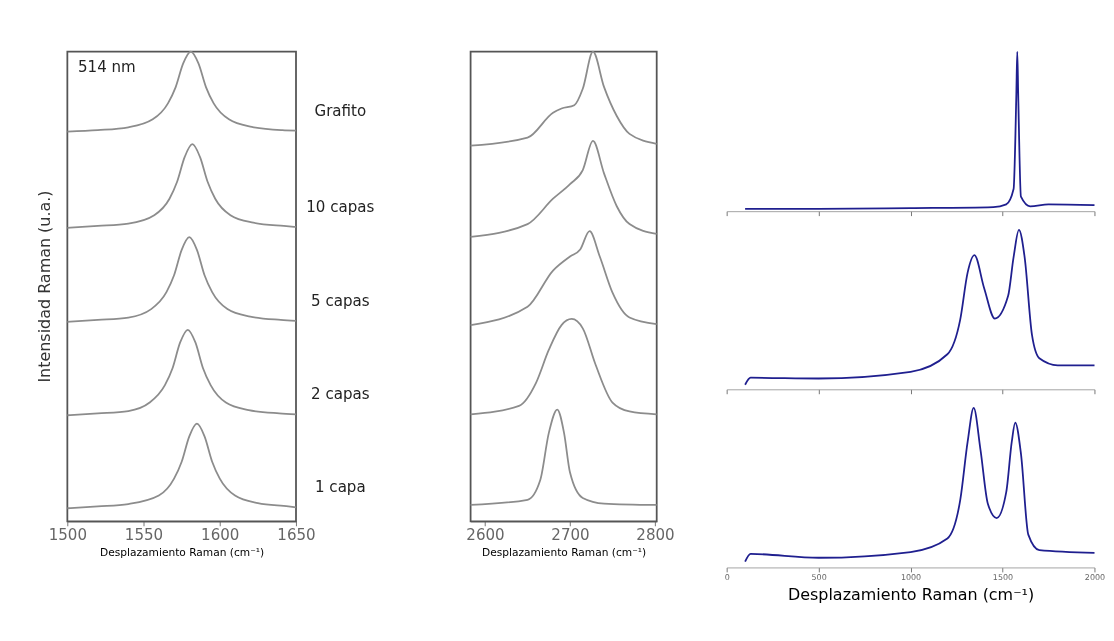 The width and height of the screenshot is (1114, 641). I want to click on x-tick-label: 1600, so click(220, 534).